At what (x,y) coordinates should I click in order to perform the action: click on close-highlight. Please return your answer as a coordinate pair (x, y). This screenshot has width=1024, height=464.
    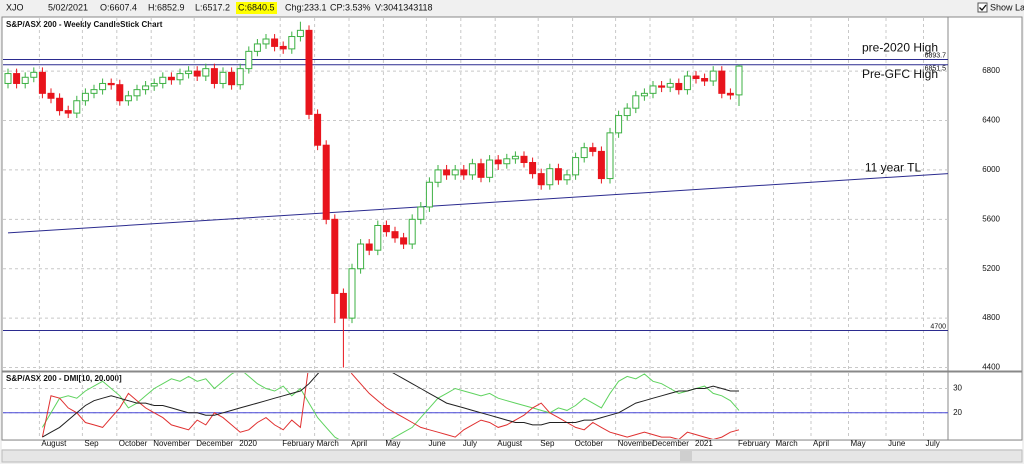
    Looking at the image, I should click on (256, 8).